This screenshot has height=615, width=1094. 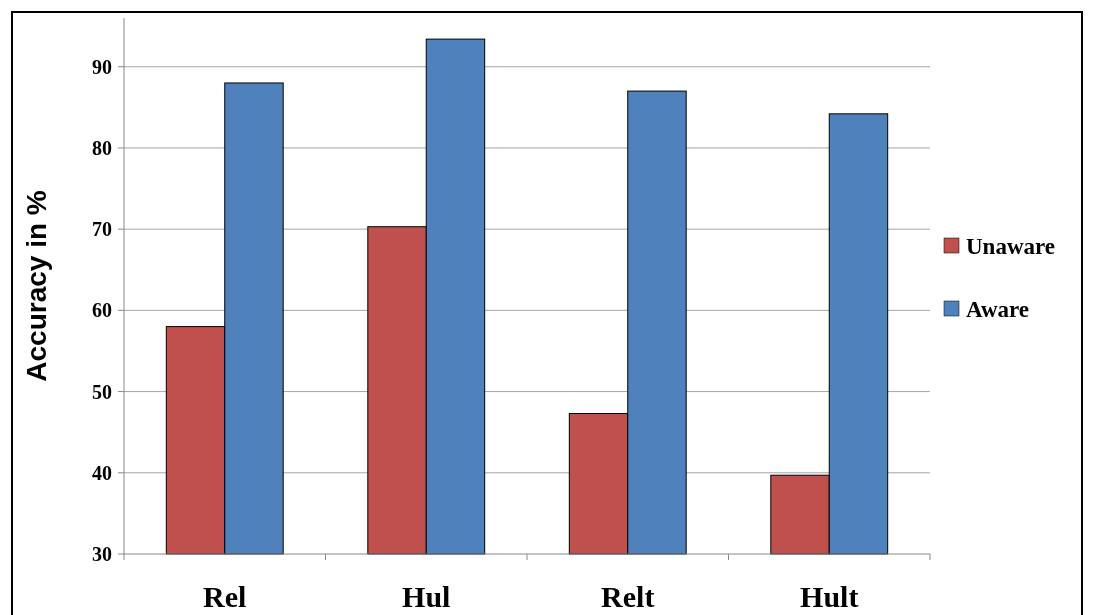 I want to click on x-tick-label: Rel, so click(x=225, y=596).